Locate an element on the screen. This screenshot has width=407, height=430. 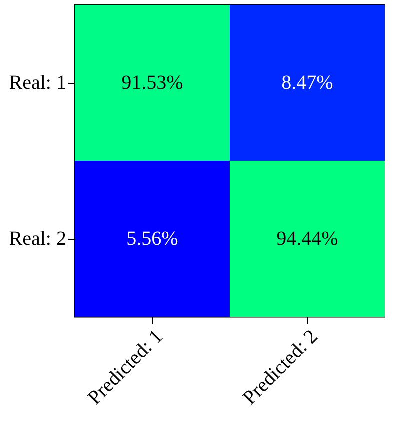
data-label: 5.56% is located at coordinates (152, 239).